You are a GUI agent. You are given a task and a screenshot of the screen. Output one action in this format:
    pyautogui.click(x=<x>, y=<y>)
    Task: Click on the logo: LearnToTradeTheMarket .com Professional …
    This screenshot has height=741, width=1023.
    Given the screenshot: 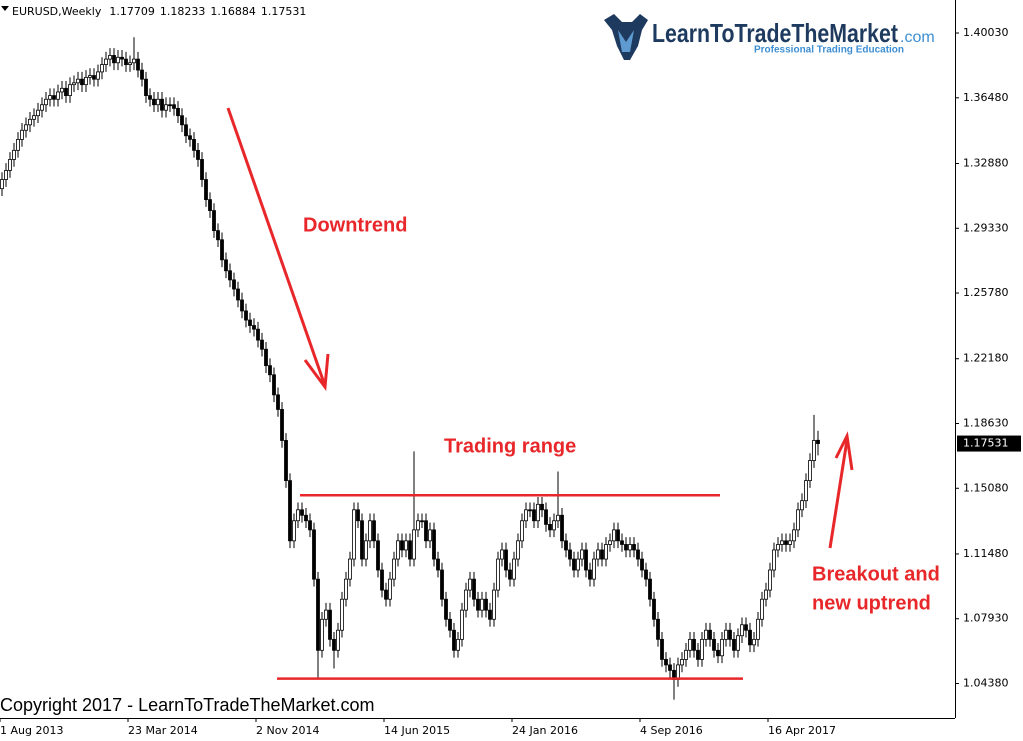 What is the action you would take?
    pyautogui.click(x=769, y=37)
    